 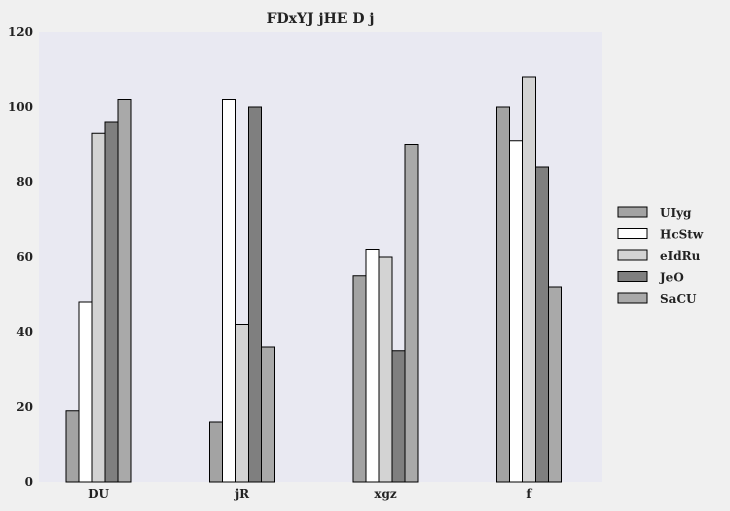 What do you see at coordinates (321, 19) in the screenshot?
I see `chart-title: FDxYJ jHE D j` at bounding box center [321, 19].